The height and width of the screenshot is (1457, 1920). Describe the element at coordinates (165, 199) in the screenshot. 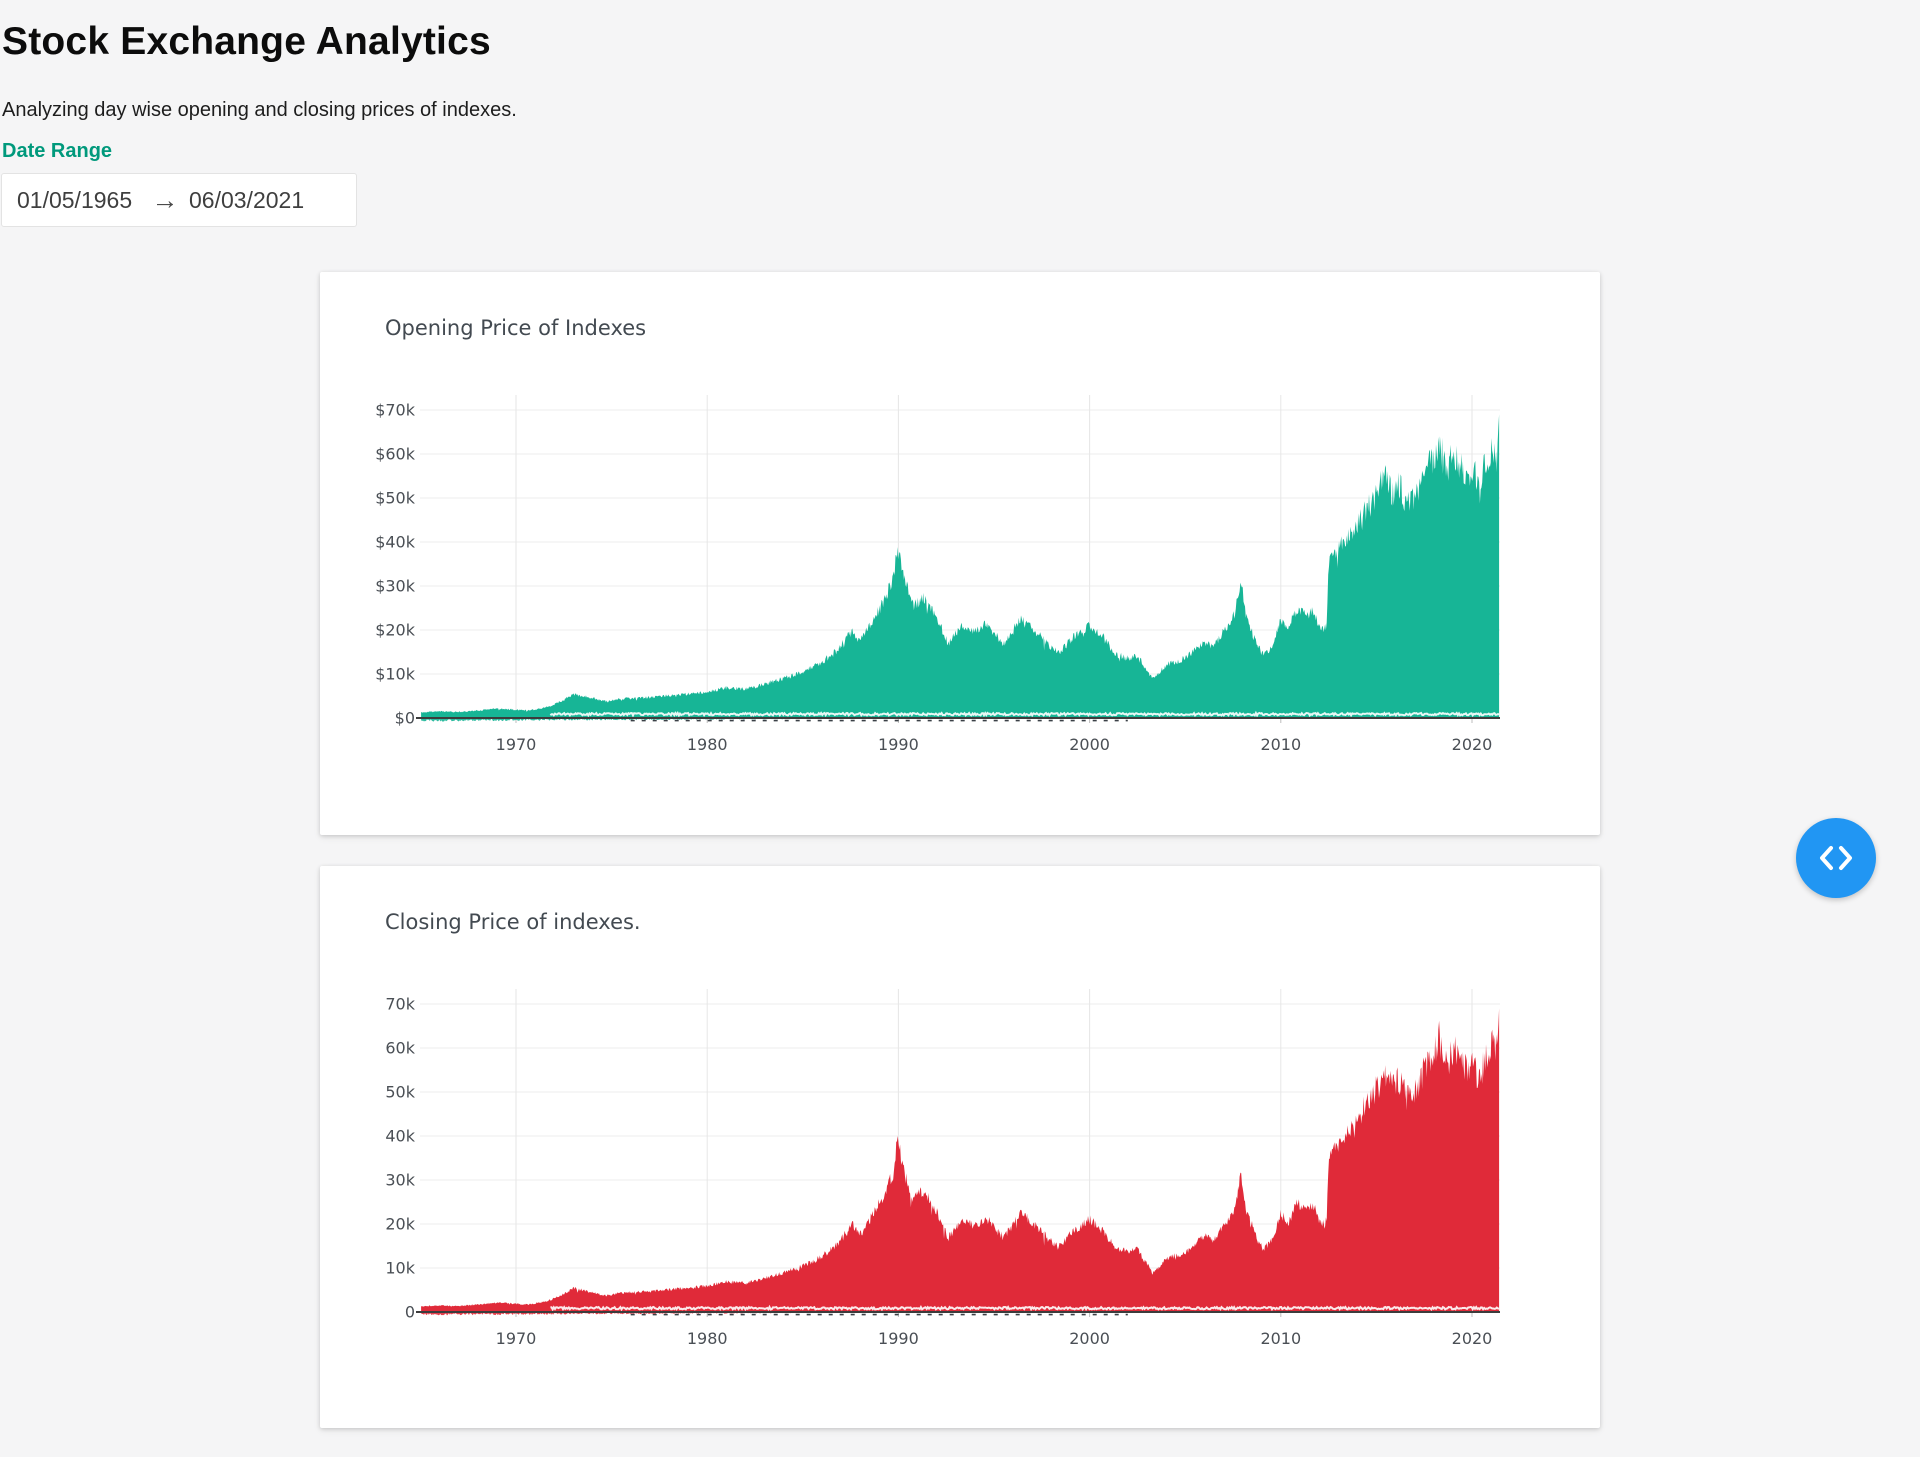

I see `arrow-right-icon: →` at that location.